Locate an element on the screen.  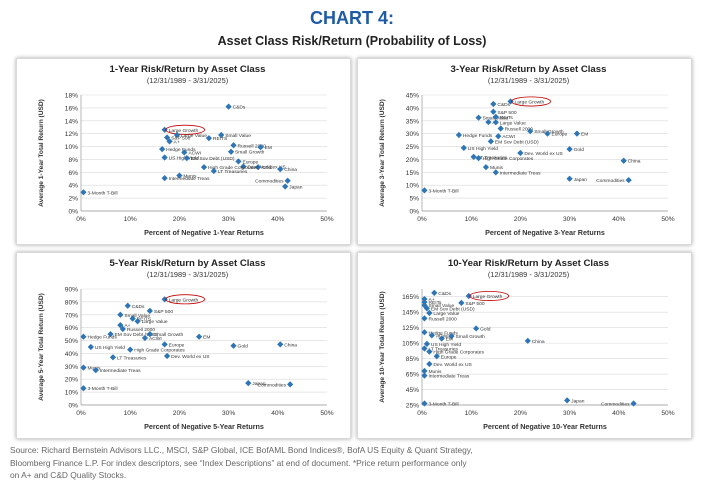
x-axis-label: Percent of Negative 10-Year Returns is located at coordinates (545, 426).